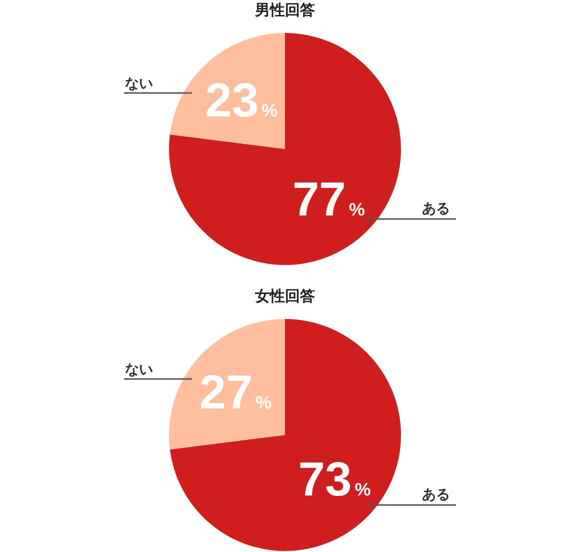 This screenshot has height=552, width=570. What do you see at coordinates (241, 101) in the screenshot?
I see `data-label: 23%` at bounding box center [241, 101].